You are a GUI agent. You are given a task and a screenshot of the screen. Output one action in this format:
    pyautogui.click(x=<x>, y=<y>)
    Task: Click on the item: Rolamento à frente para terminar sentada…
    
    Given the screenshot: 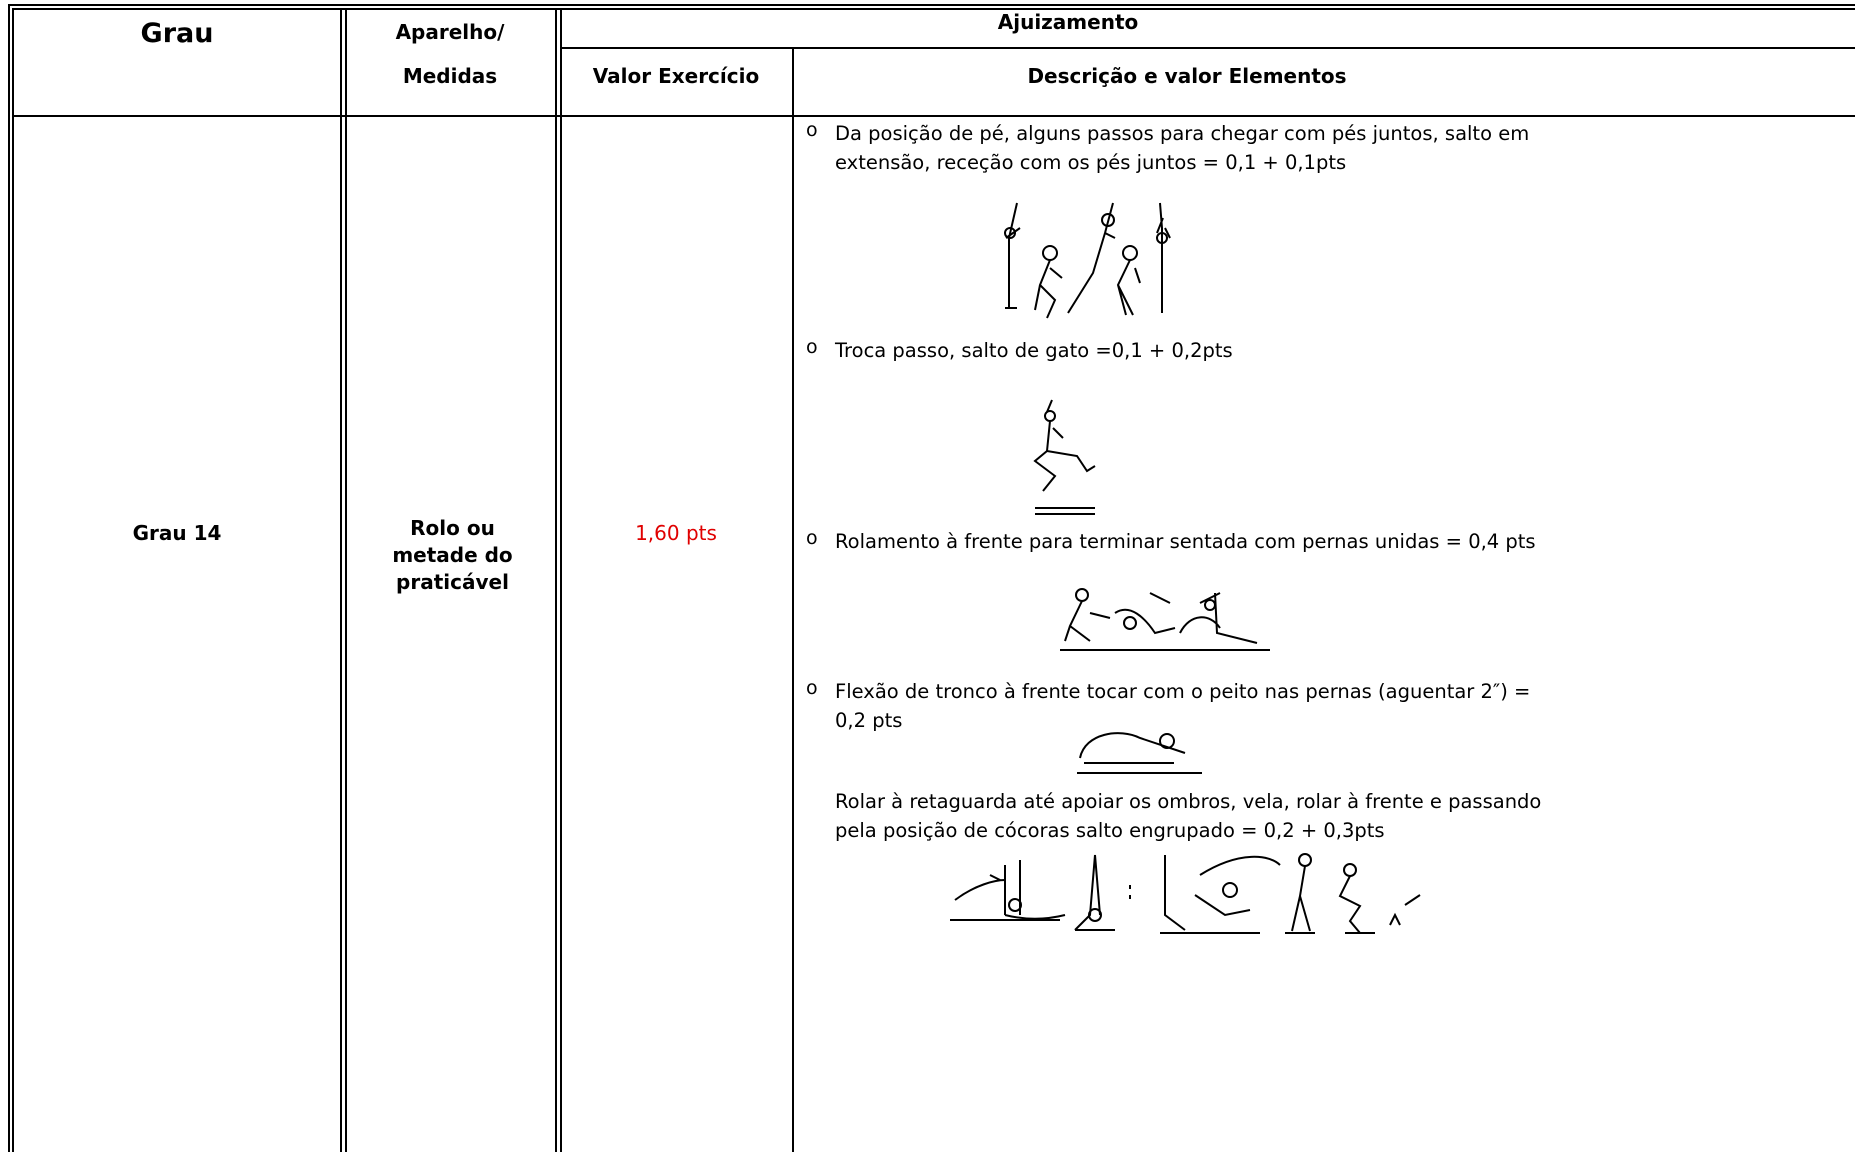 What is the action you would take?
    pyautogui.click(x=1185, y=541)
    